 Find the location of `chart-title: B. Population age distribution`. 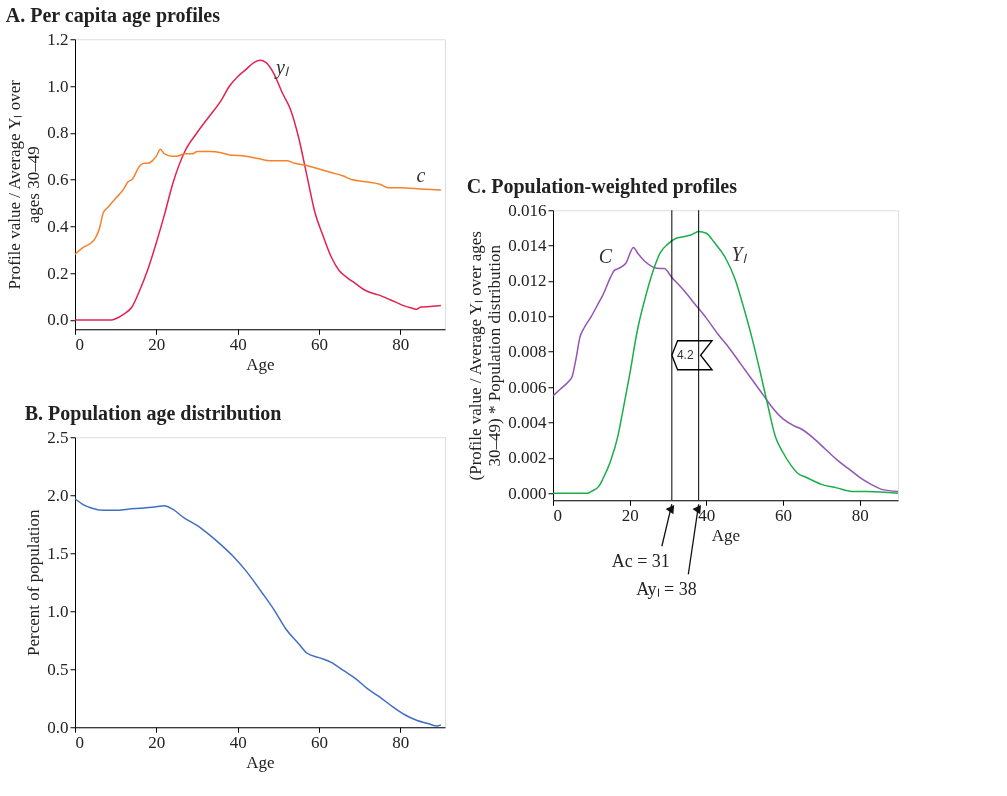

chart-title: B. Population age distribution is located at coordinates (153, 414).